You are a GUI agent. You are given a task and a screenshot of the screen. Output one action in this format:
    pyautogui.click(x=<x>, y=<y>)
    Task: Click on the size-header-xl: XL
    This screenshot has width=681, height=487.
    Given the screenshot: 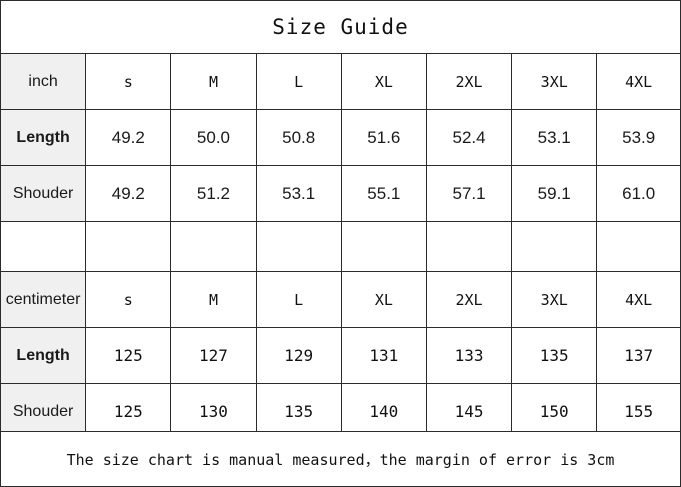 What is the action you would take?
    pyautogui.click(x=384, y=81)
    